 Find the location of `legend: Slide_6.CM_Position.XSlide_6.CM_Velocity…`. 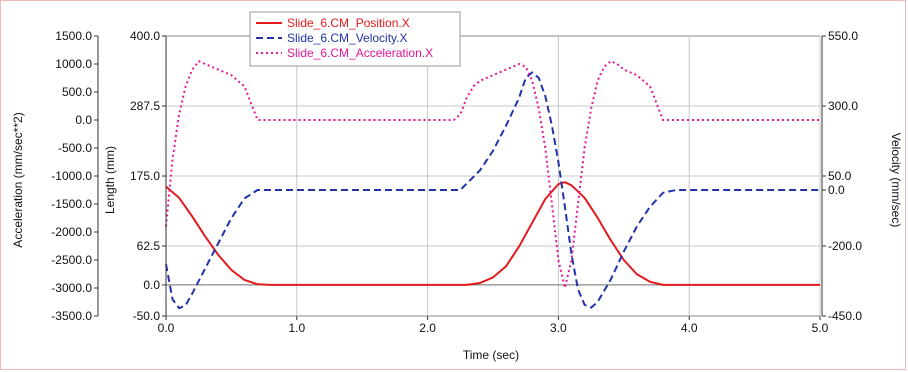

legend: Slide_6.CM_Position.XSlide_6.CM_Velocity… is located at coordinates (355, 39).